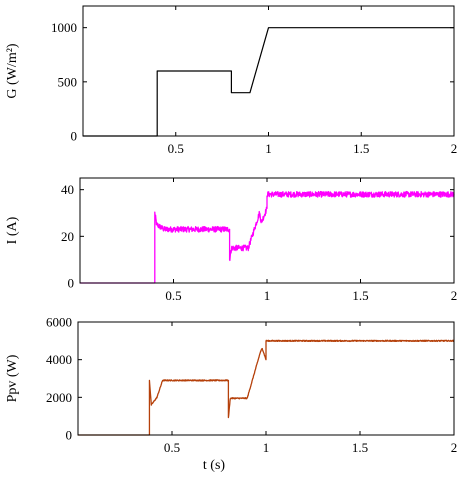 The width and height of the screenshot is (464, 485). Describe the element at coordinates (454, 148) in the screenshot. I see `irradiance-xtick-label: 2` at that location.